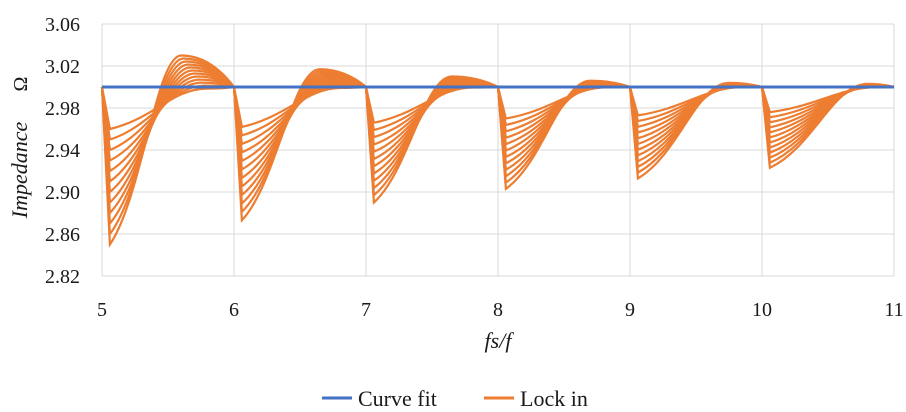 Image resolution: width=906 pixels, height=412 pixels. Describe the element at coordinates (102, 310) in the screenshot. I see `x-tick-label: 5` at that location.